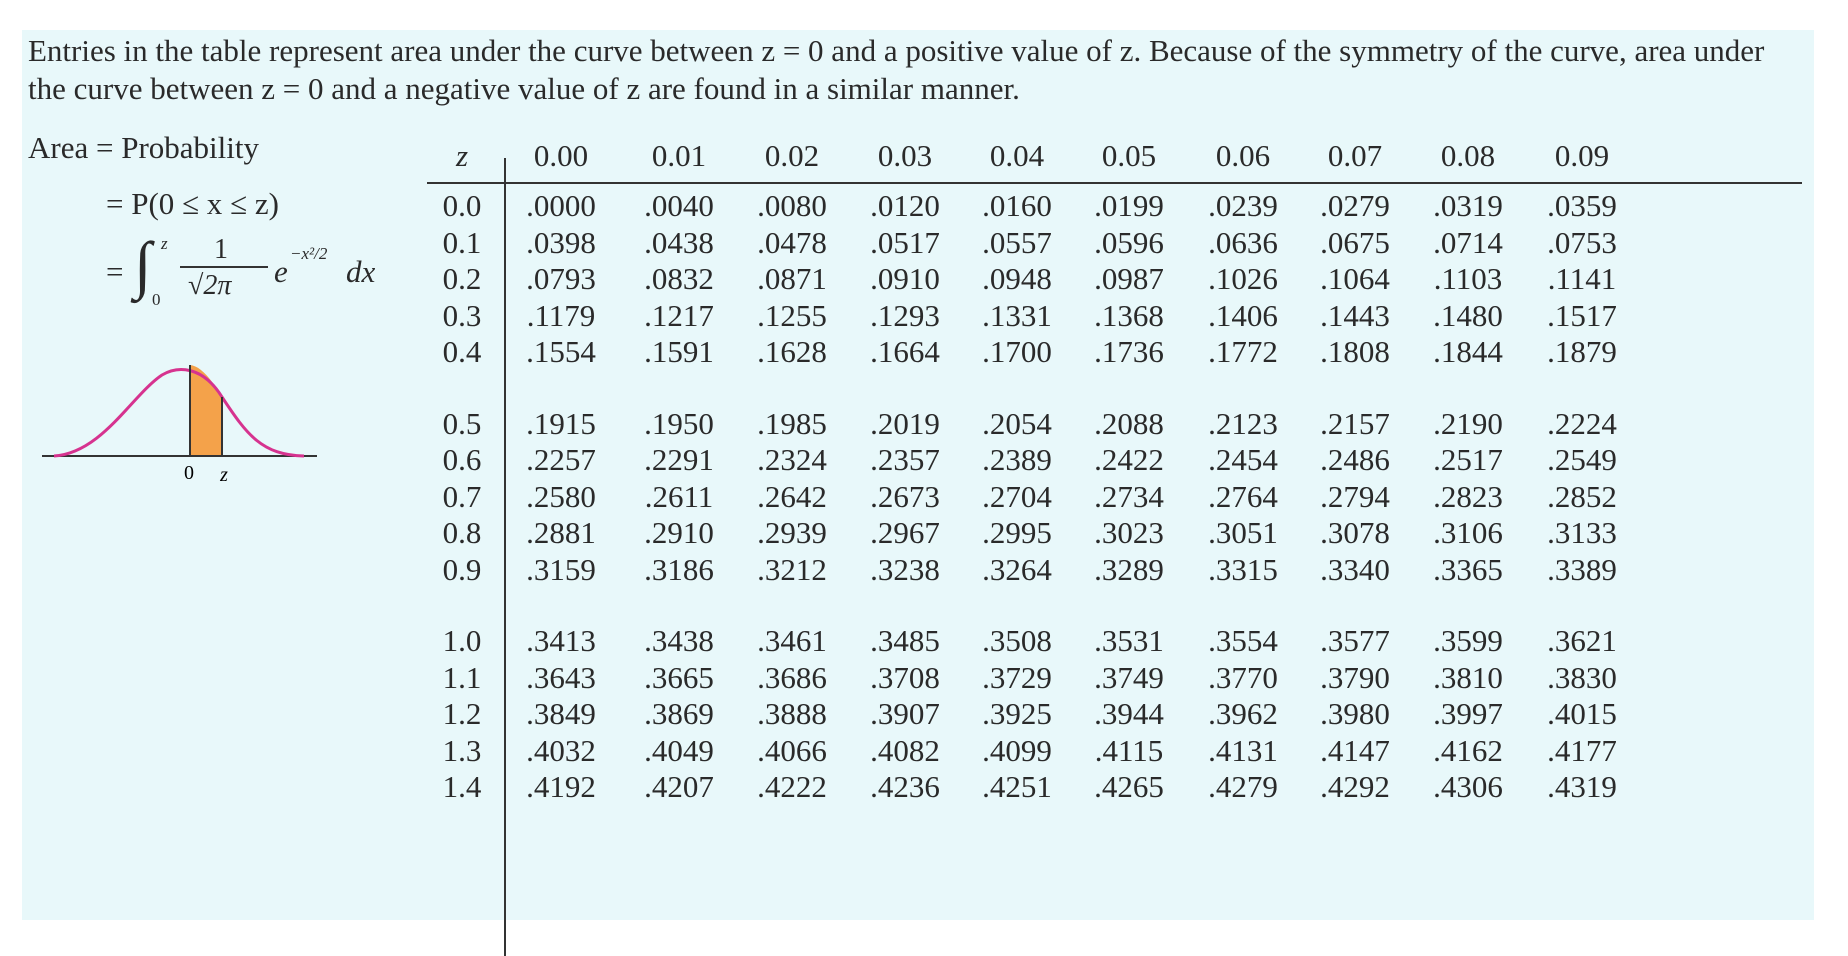 The image size is (1848, 956). What do you see at coordinates (1355, 677) in the screenshot?
I see `table-cell: .3790` at bounding box center [1355, 677].